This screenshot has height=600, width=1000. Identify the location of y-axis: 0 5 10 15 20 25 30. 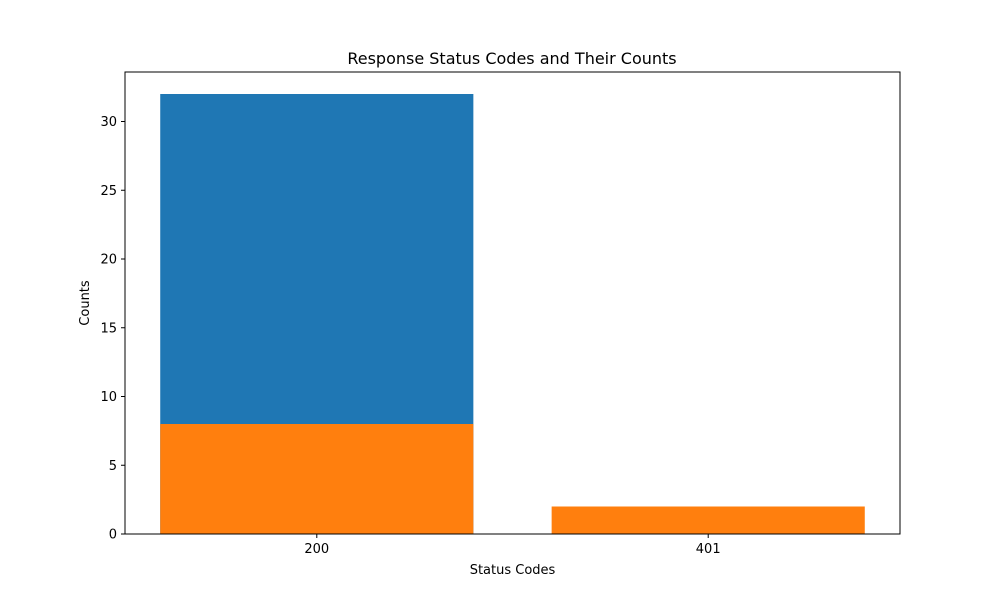
(112, 329).